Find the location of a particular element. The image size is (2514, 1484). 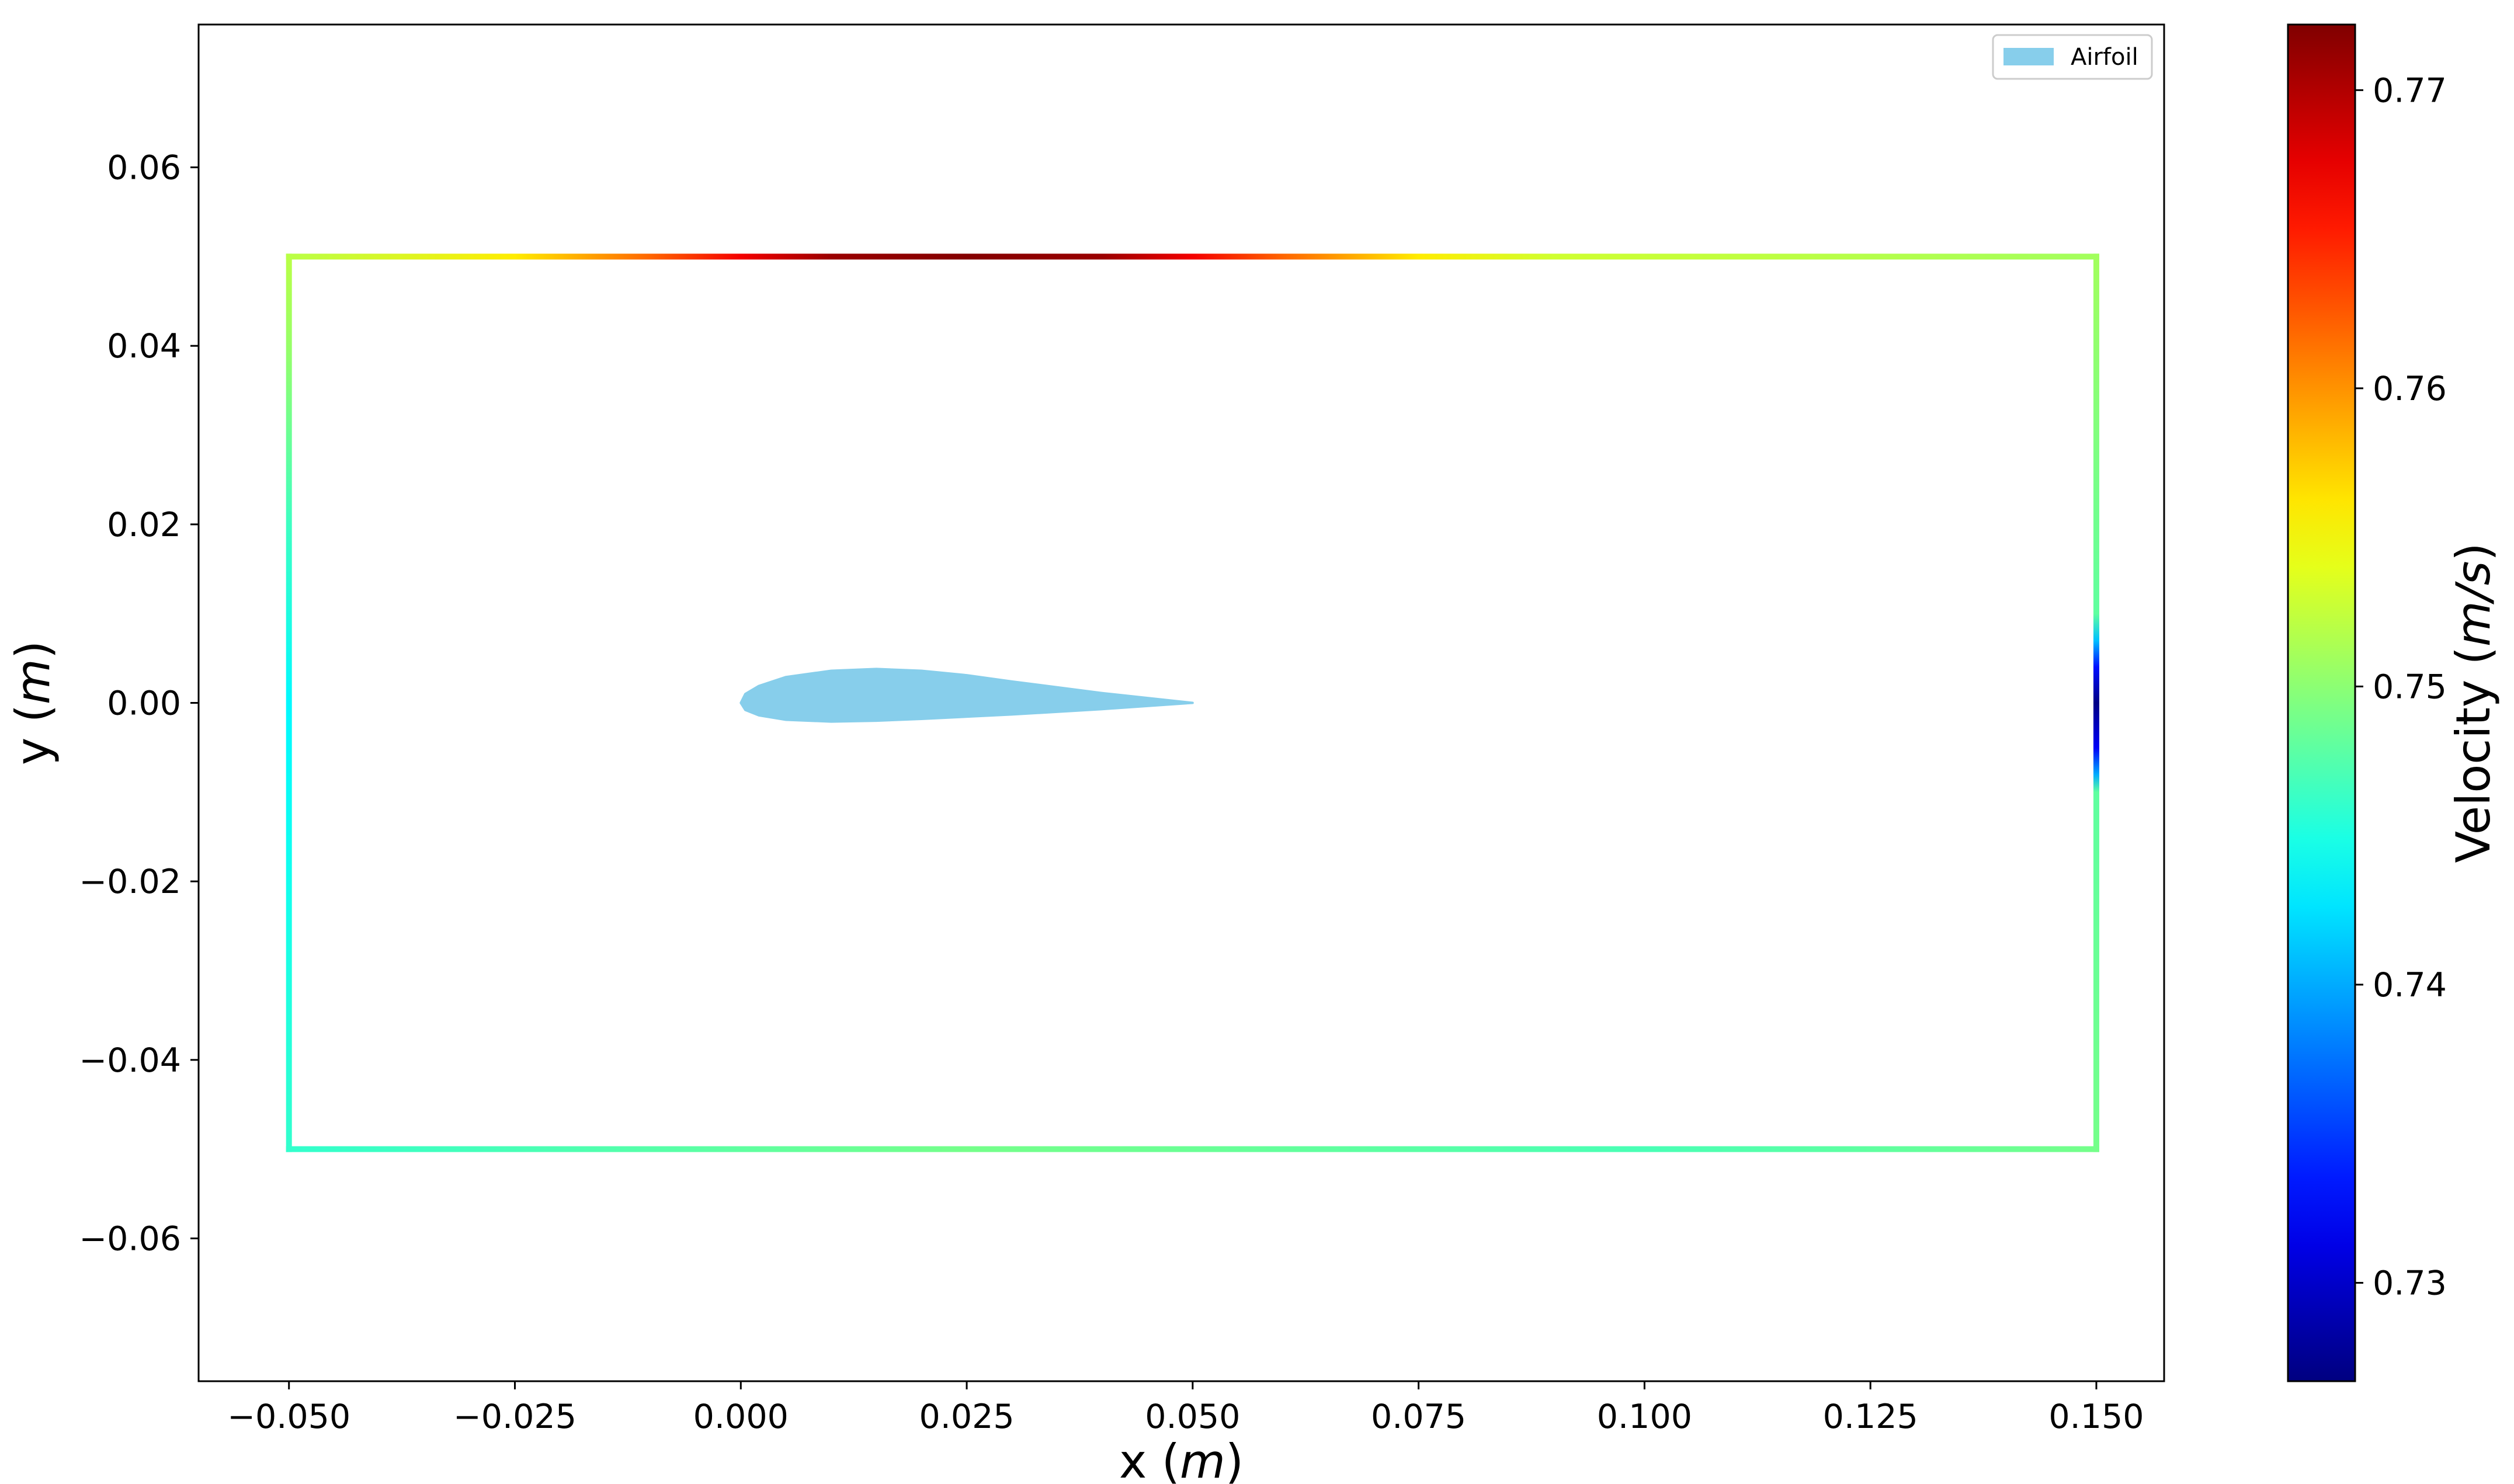

y-tick-label: 0.00 is located at coordinates (144, 703).